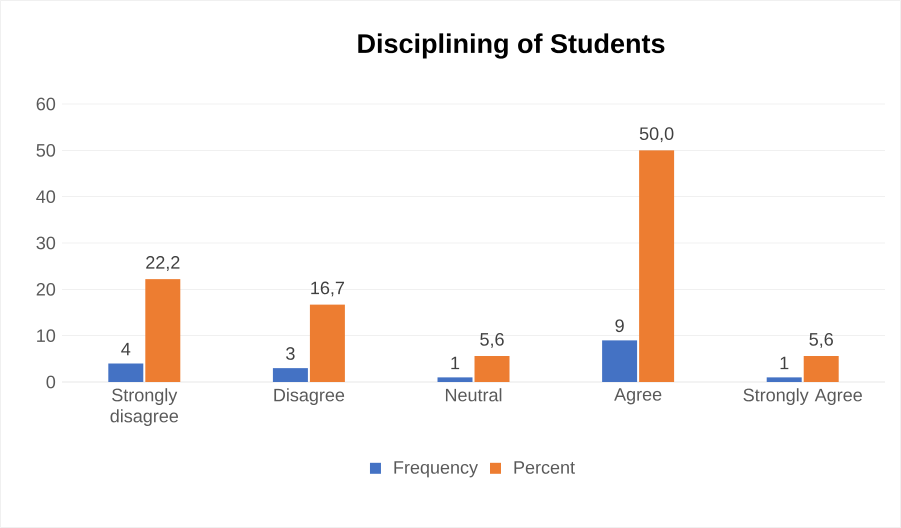 The height and width of the screenshot is (528, 901). I want to click on data-label: 22,2, so click(163, 263).